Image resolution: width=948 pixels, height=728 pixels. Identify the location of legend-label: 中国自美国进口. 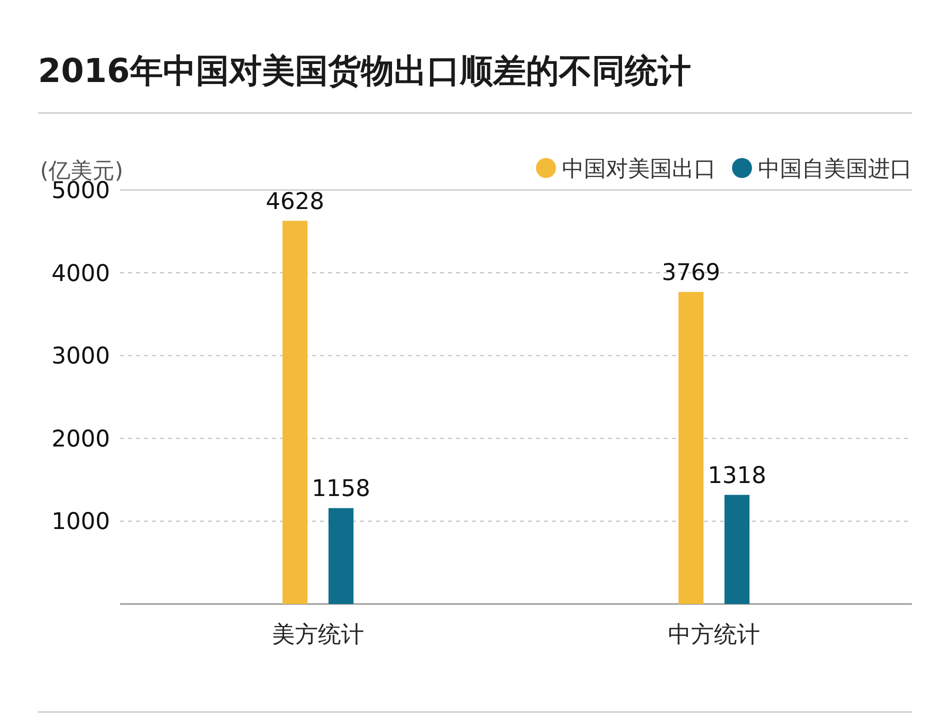
(835, 169).